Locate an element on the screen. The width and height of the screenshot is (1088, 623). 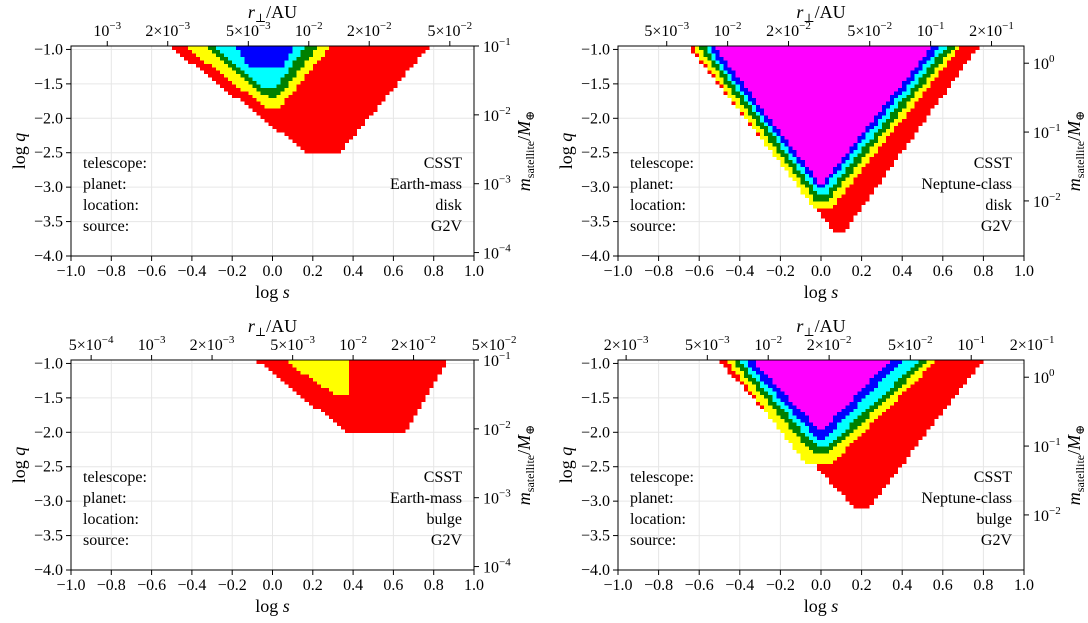
right-tick-label: 10⁻² is located at coordinates (1047, 201).